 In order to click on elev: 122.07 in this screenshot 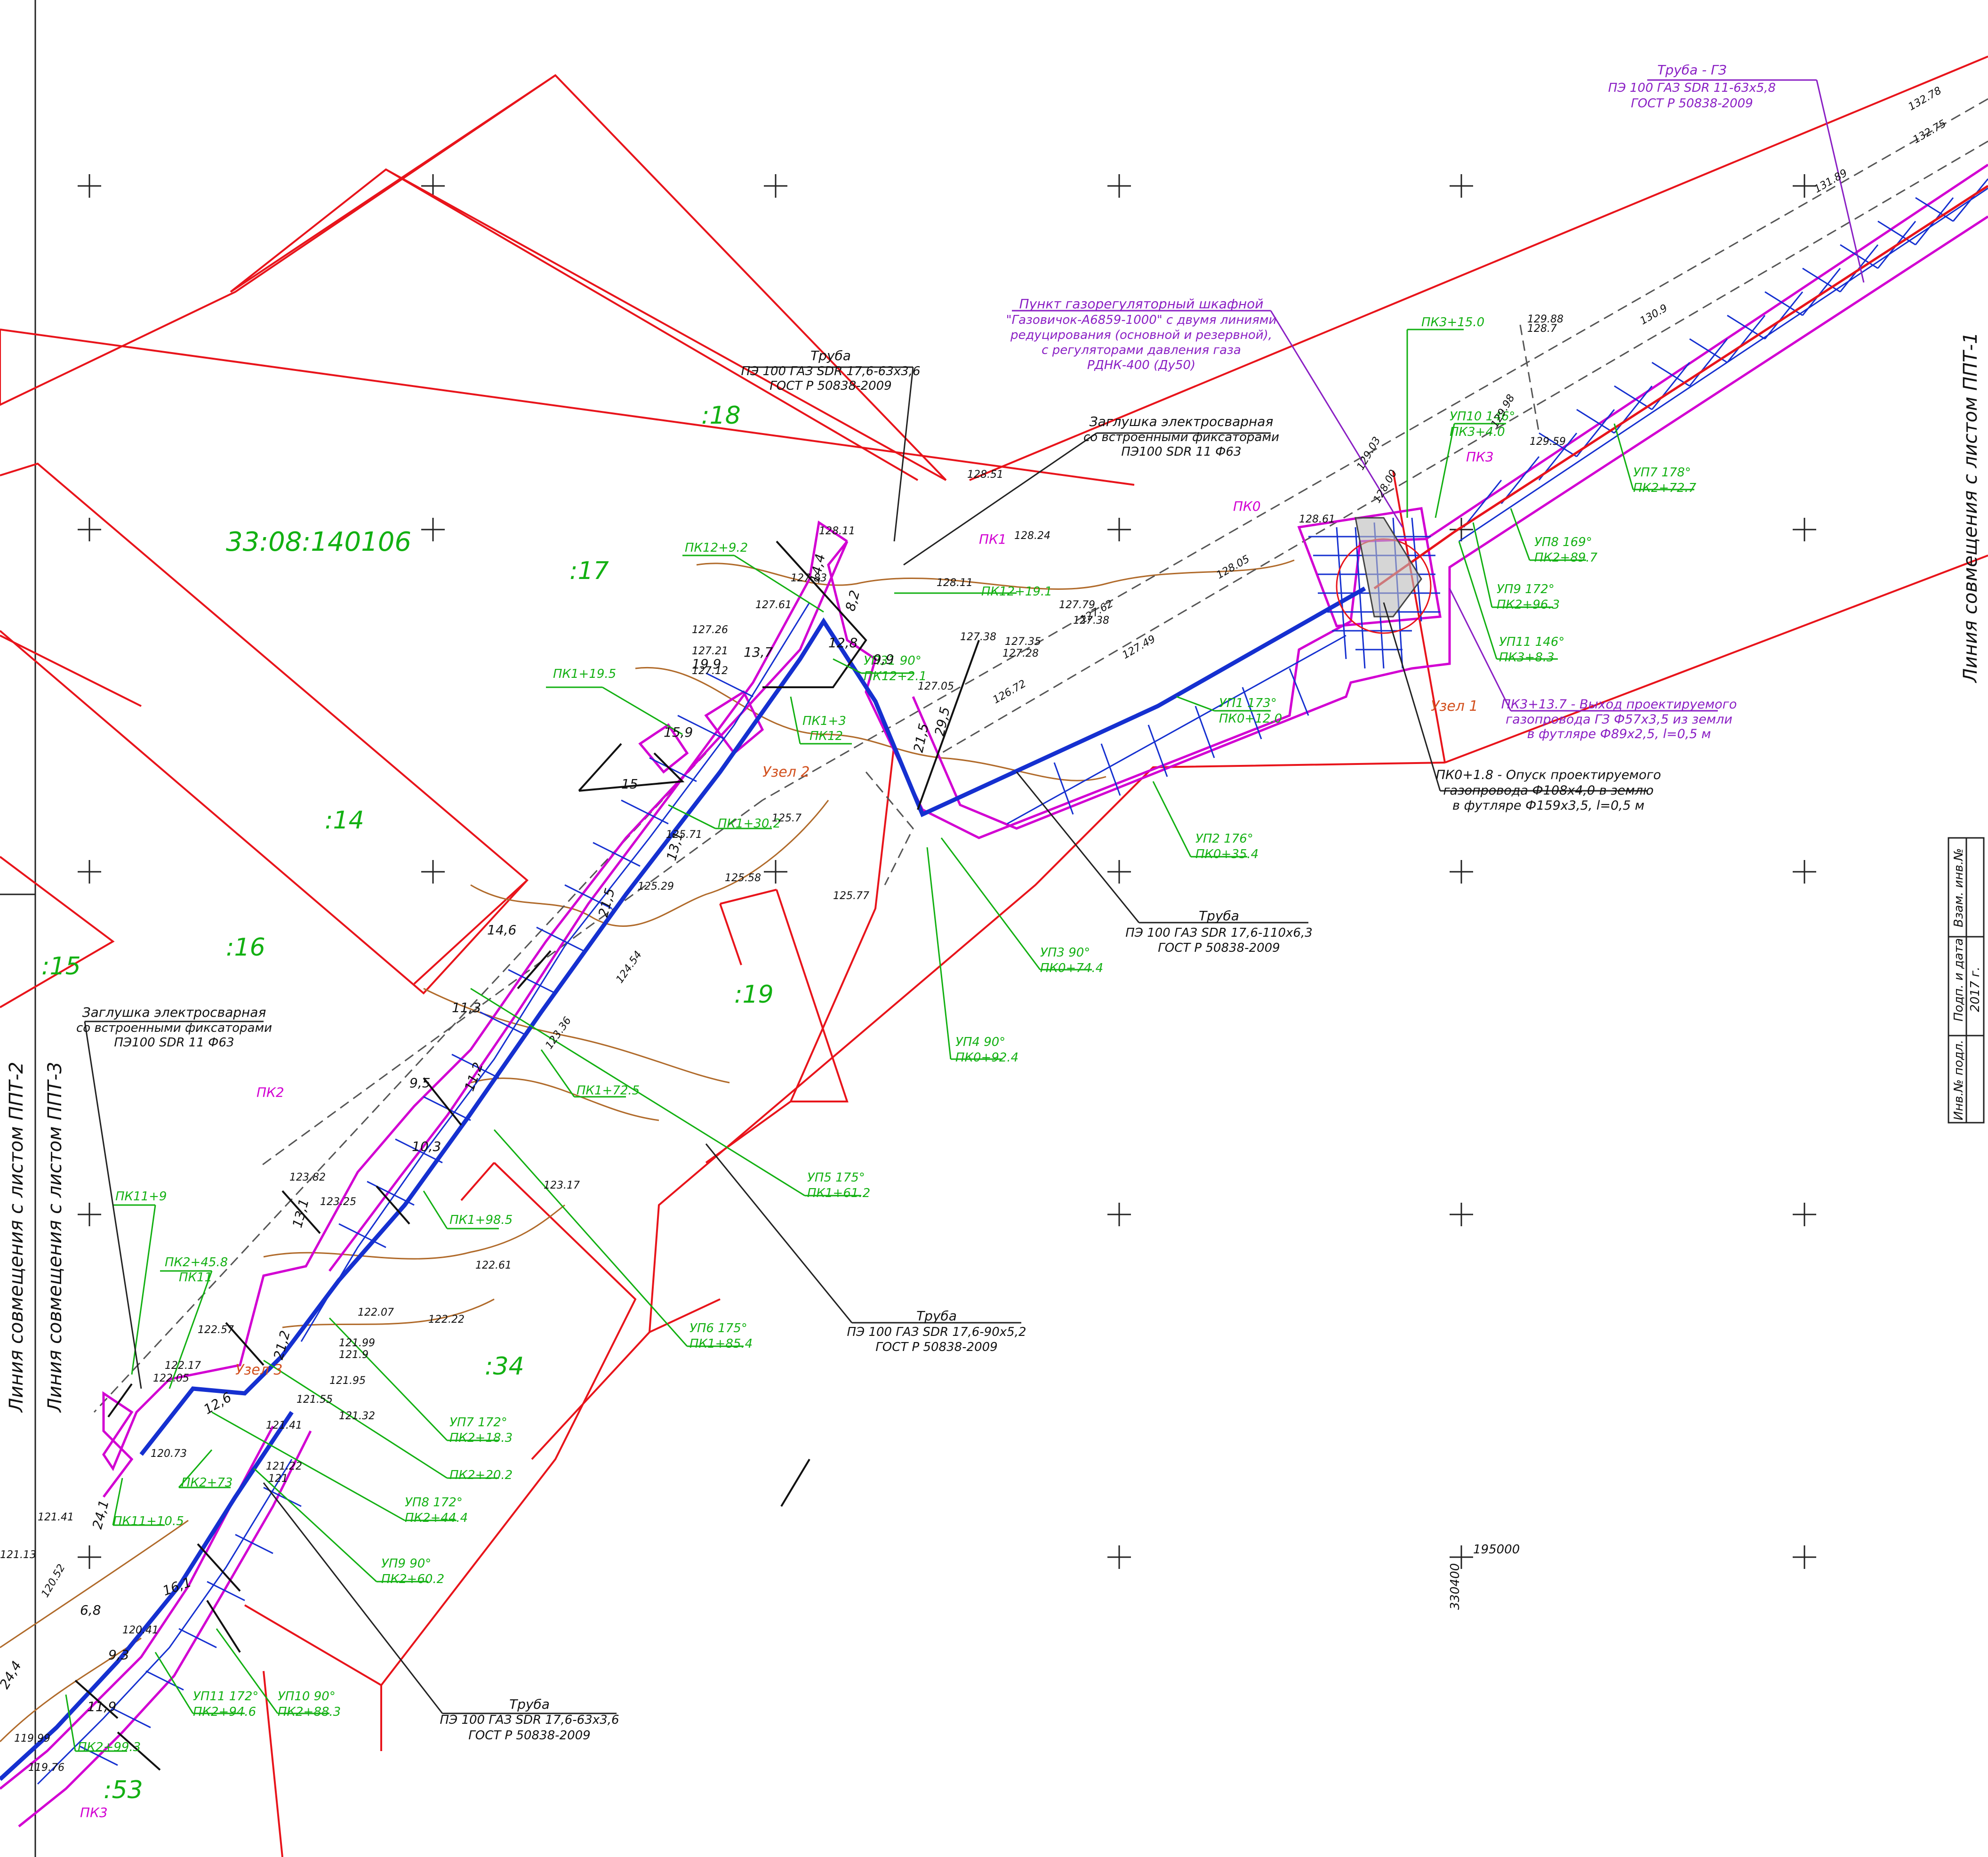, I will do `click(376, 1312)`.